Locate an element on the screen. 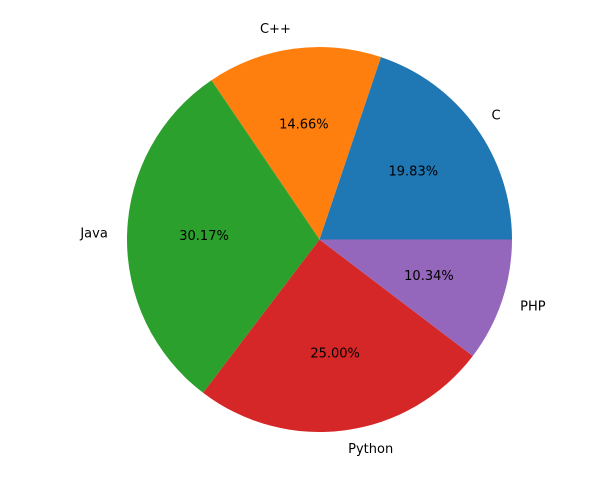  slice-label-php: PHP is located at coordinates (533, 307).